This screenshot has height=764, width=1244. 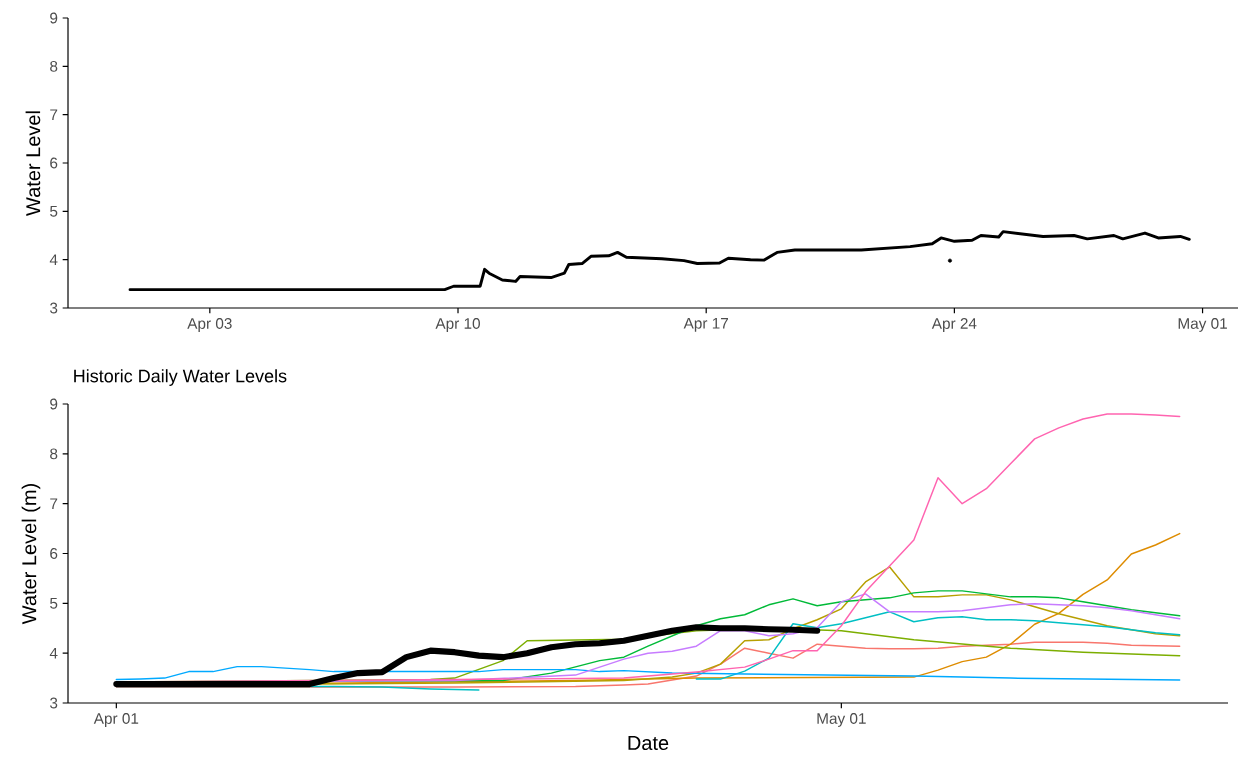 What do you see at coordinates (33, 163) in the screenshot?
I see `y-axis-title: Water Level` at bounding box center [33, 163].